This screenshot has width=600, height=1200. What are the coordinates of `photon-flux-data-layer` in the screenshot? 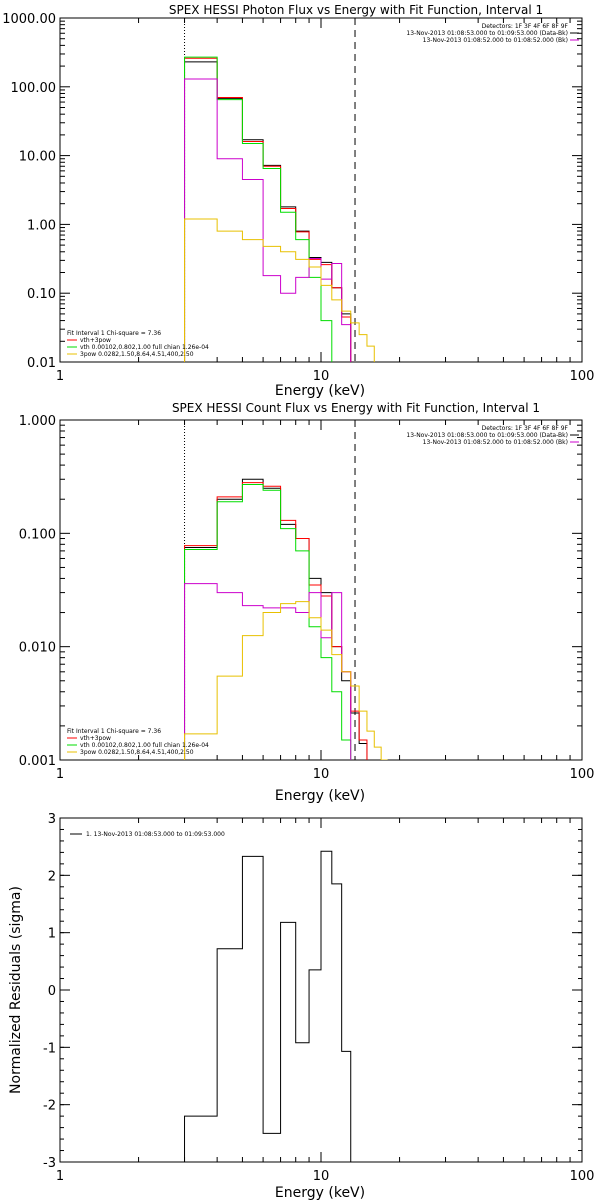 It's located at (283, 209).